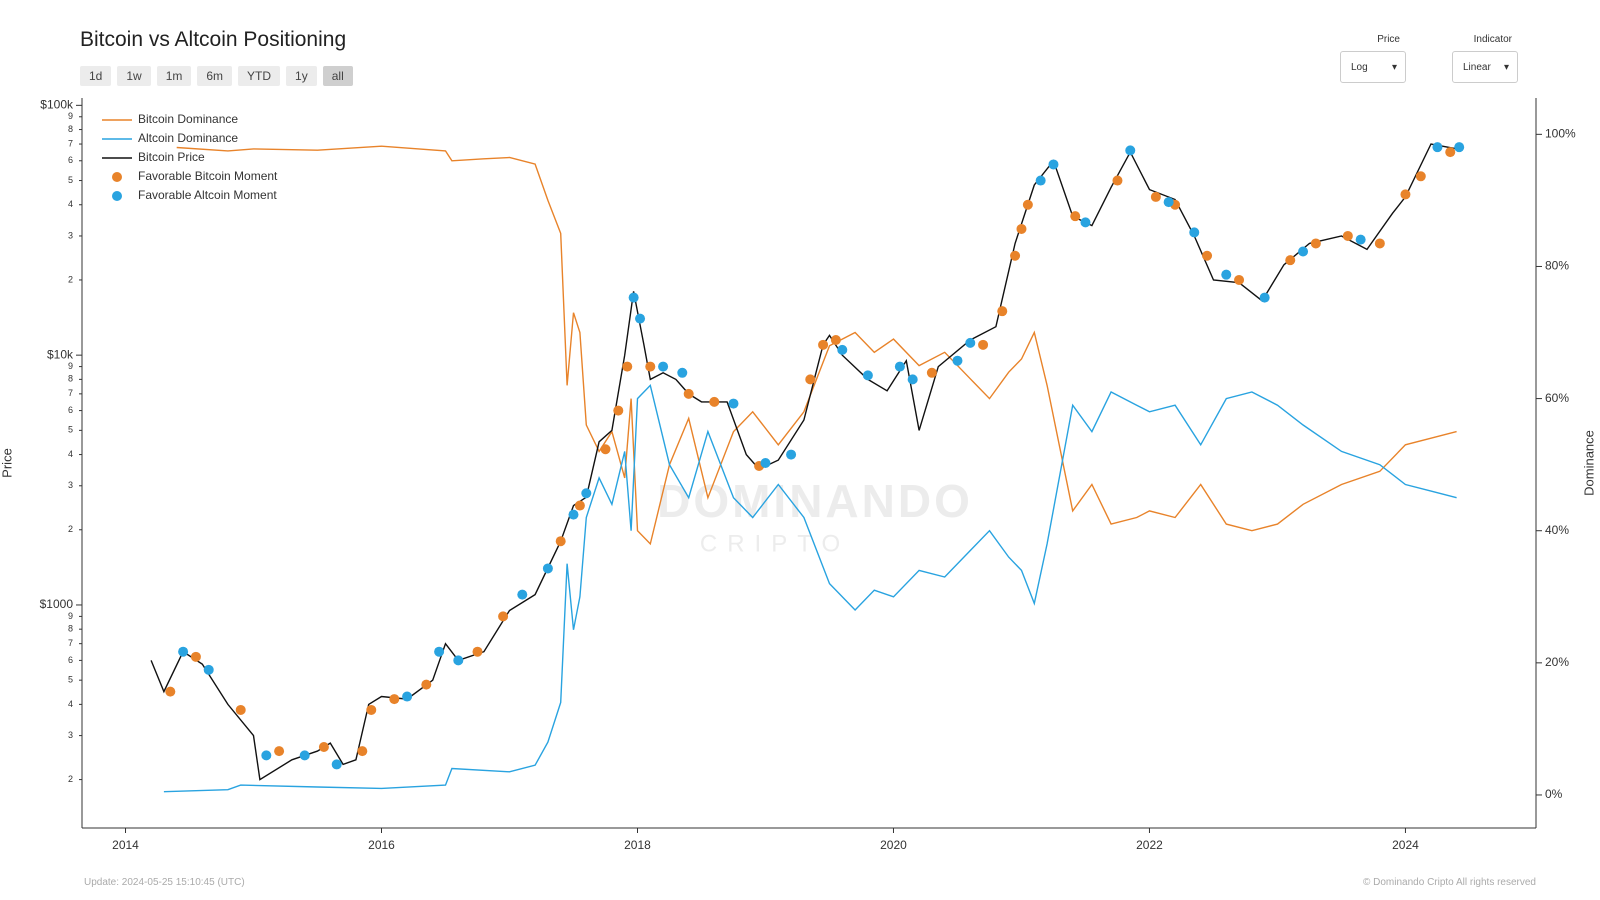 Image resolution: width=1600 pixels, height=900 pixels. Describe the element at coordinates (893, 845) in the screenshot. I see `x-tick-label: 2020` at that location.